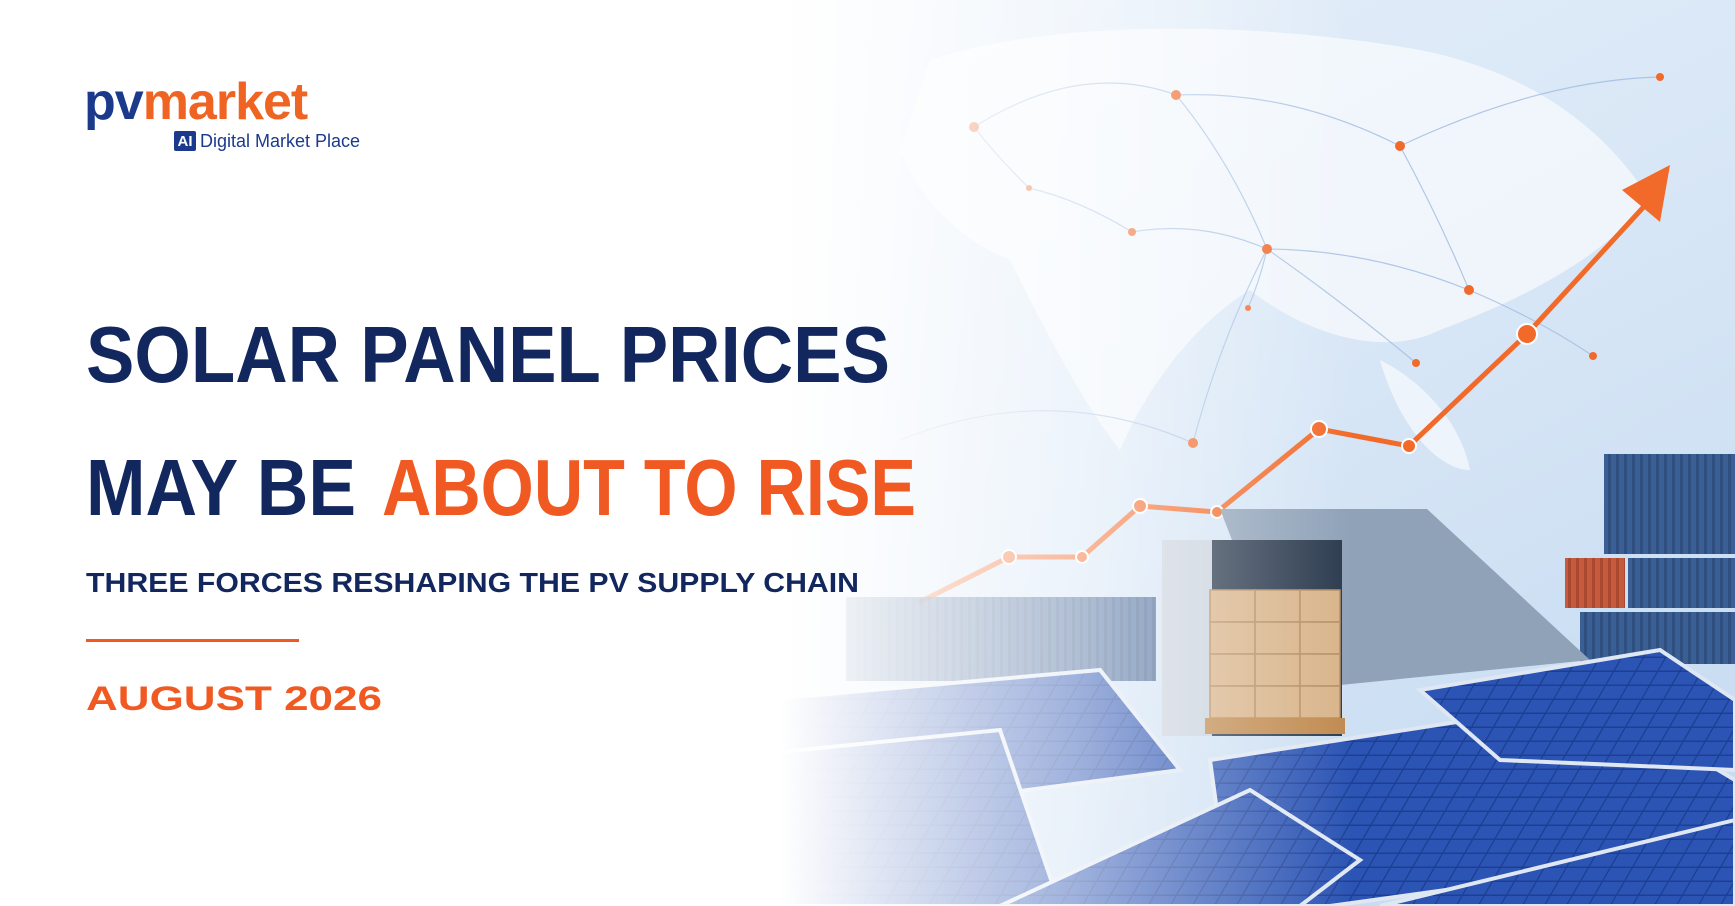 Image resolution: width=1735 pixels, height=906 pixels. Describe the element at coordinates (114, 102) in the screenshot. I see `logo-part: pv` at that location.